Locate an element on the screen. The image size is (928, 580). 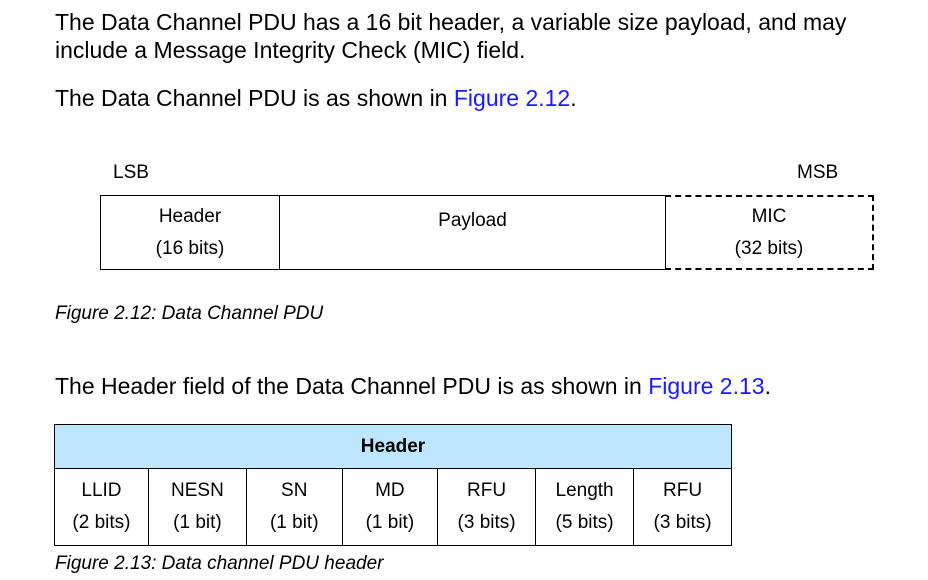
pdu-header-field: Header (16 bits) is located at coordinates (190, 232).